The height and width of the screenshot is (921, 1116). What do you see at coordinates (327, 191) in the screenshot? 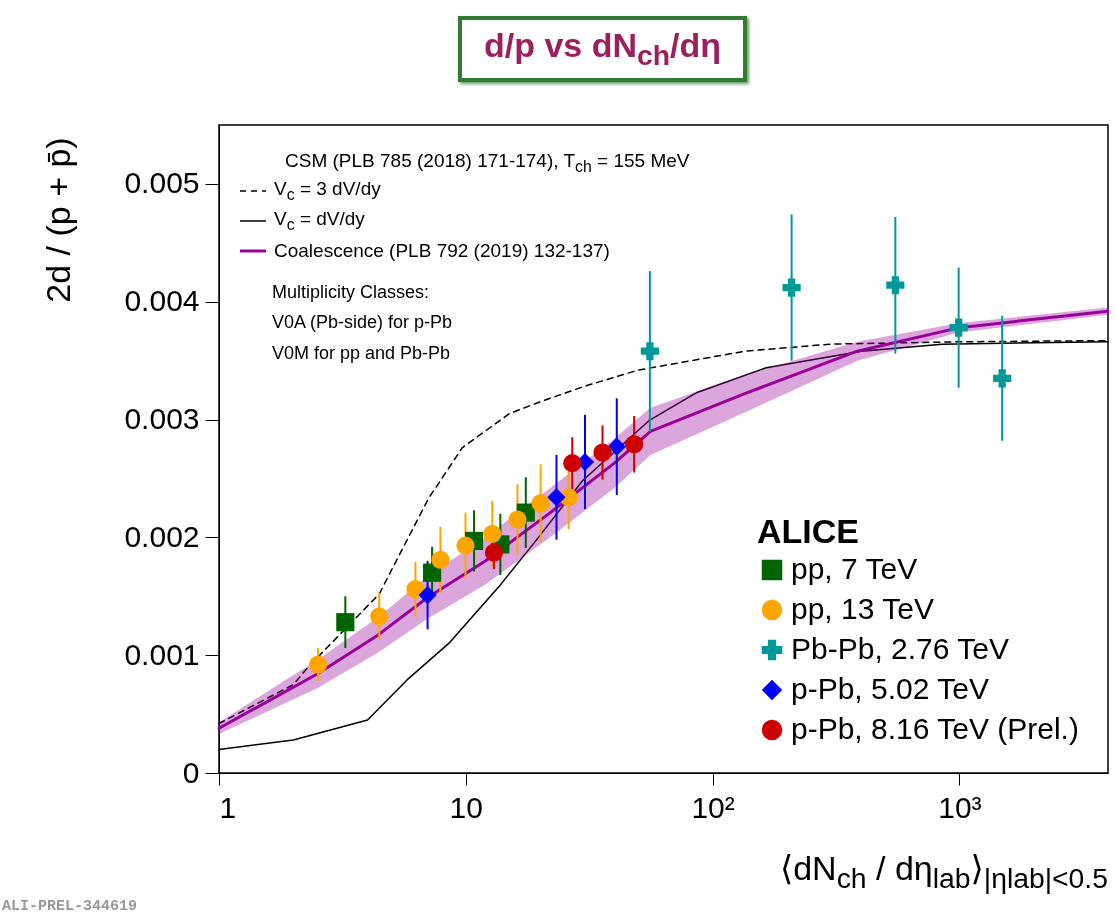
I see `legend-label: V$_{c}$ = 3 dV/dy` at bounding box center [327, 191].